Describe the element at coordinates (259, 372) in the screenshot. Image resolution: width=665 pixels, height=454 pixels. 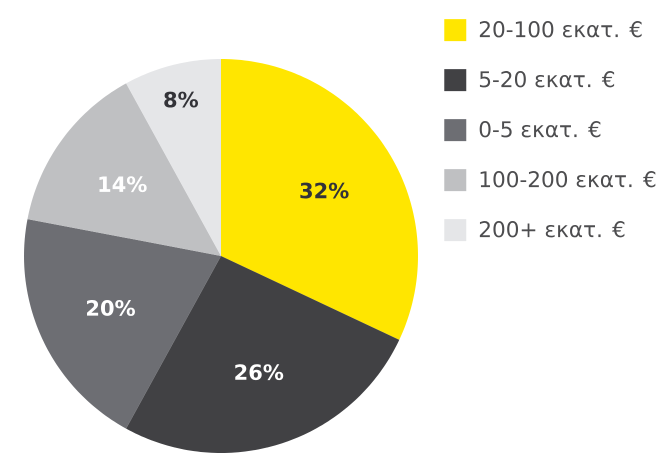
I see `data-label: 26%` at that location.